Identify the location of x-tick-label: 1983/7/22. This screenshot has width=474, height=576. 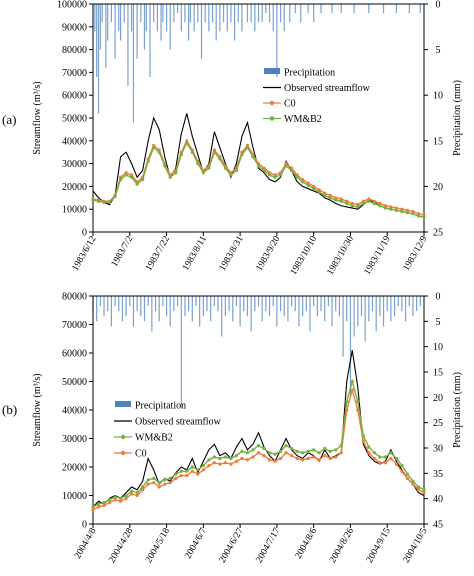
(158, 253).